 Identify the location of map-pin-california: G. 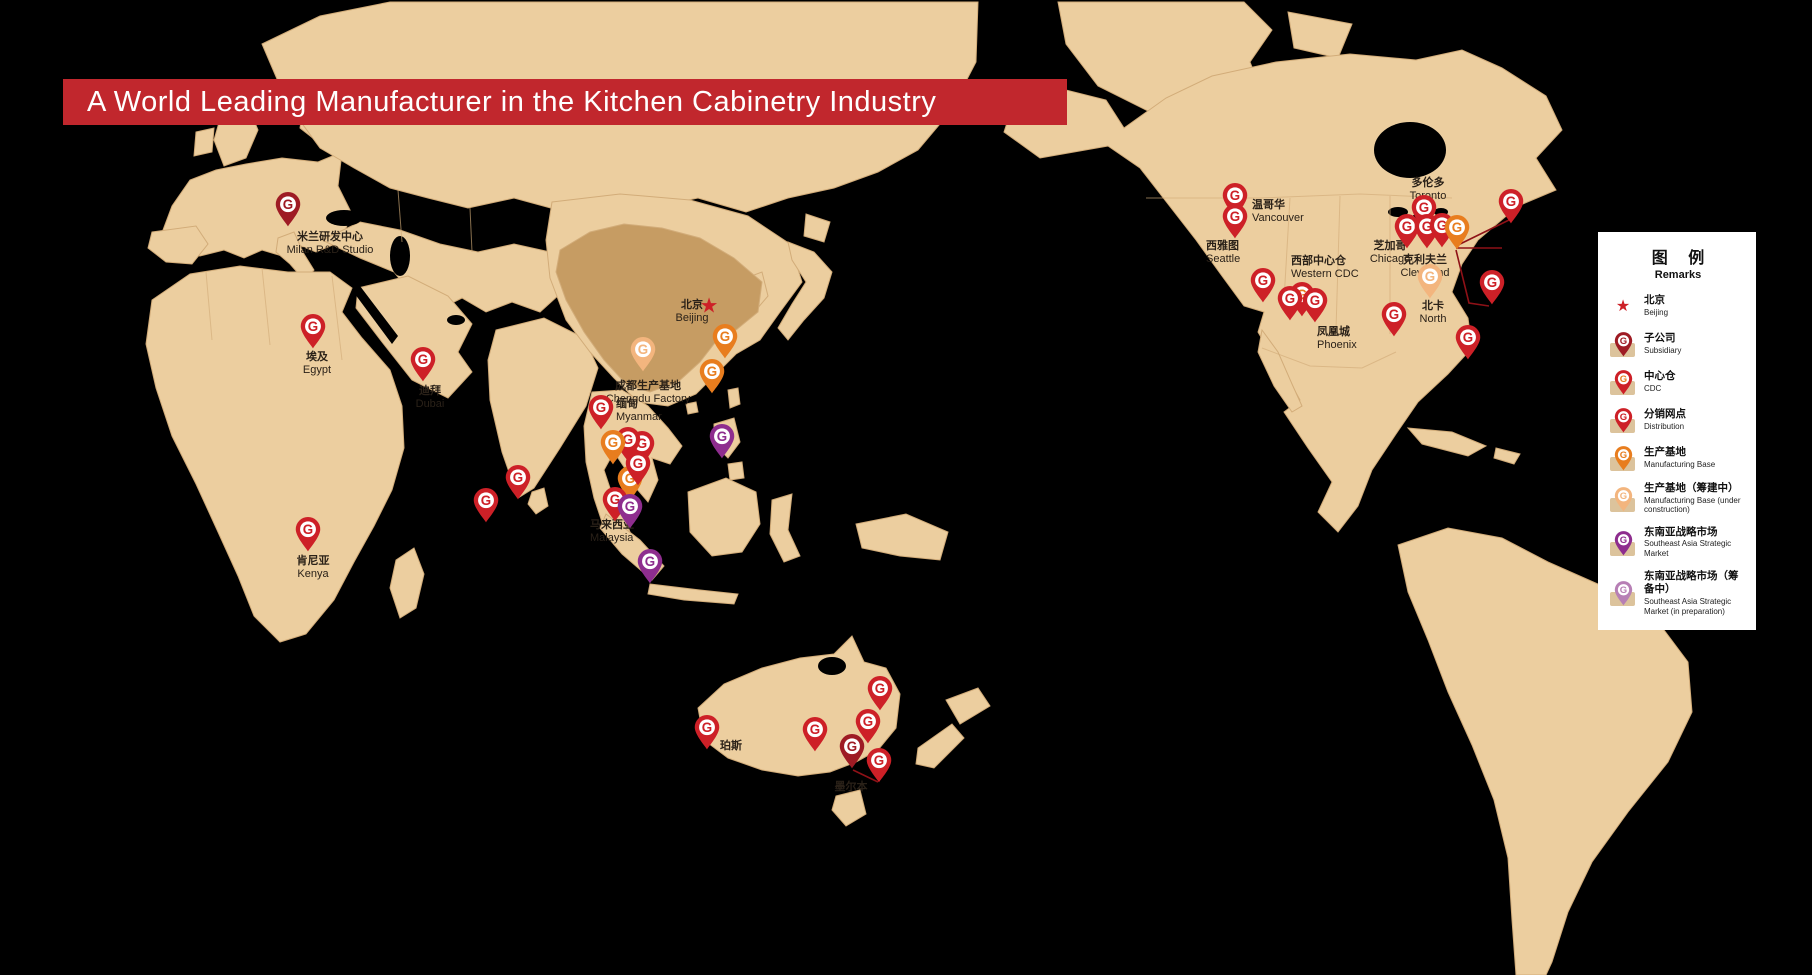
(1263, 285).